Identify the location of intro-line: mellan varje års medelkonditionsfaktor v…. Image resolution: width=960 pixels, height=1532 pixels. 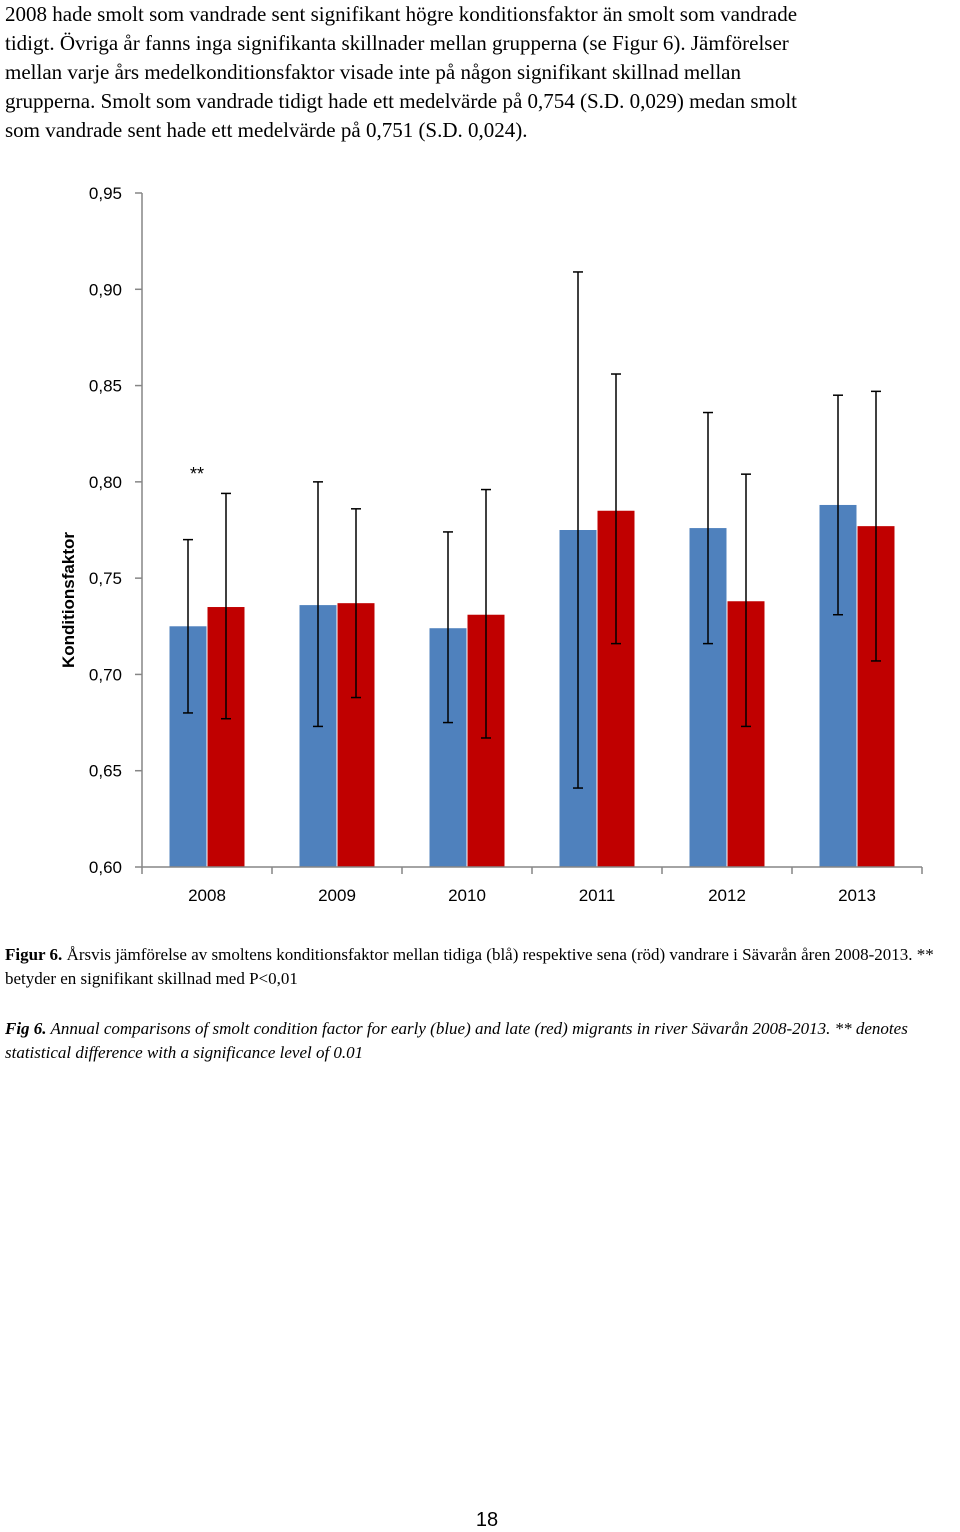
(373, 72).